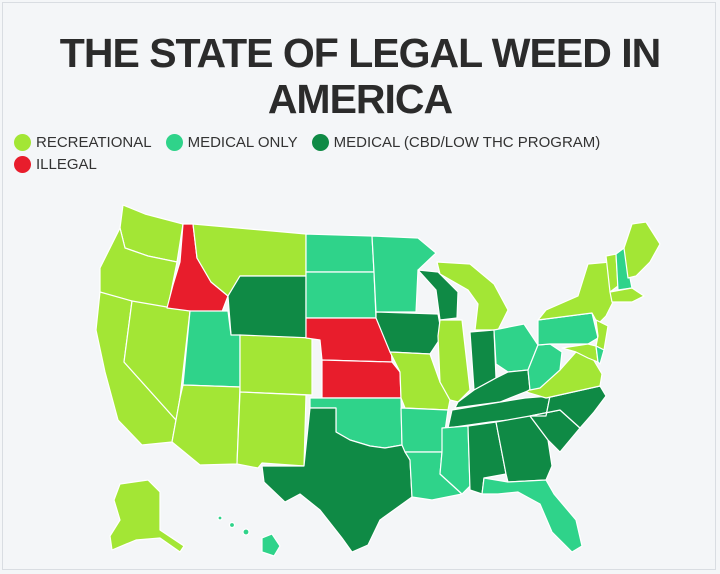 This screenshot has width=720, height=574. I want to click on legend-item-illegal: ILLEGAL, so click(55, 164).